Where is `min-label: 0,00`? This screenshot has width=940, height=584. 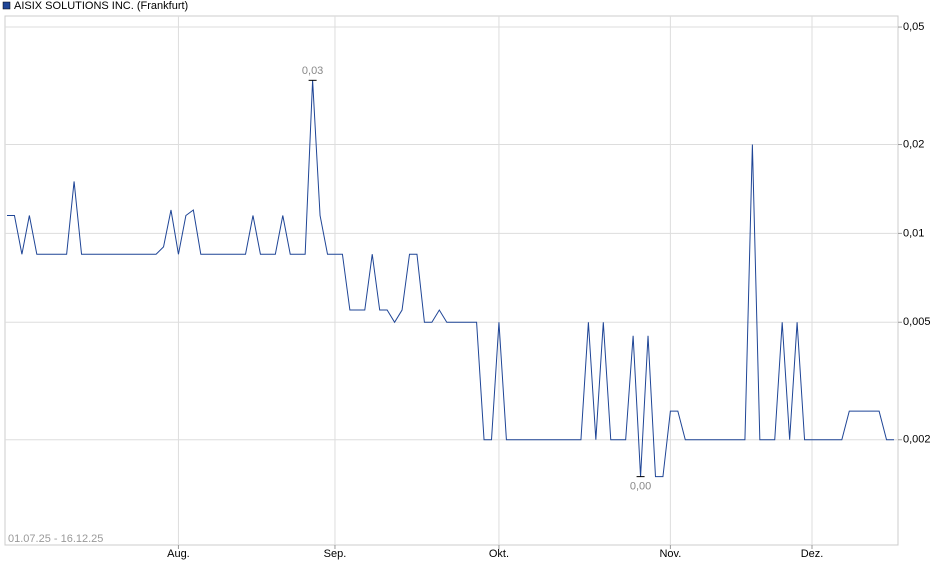
min-label: 0,00 is located at coordinates (640, 487).